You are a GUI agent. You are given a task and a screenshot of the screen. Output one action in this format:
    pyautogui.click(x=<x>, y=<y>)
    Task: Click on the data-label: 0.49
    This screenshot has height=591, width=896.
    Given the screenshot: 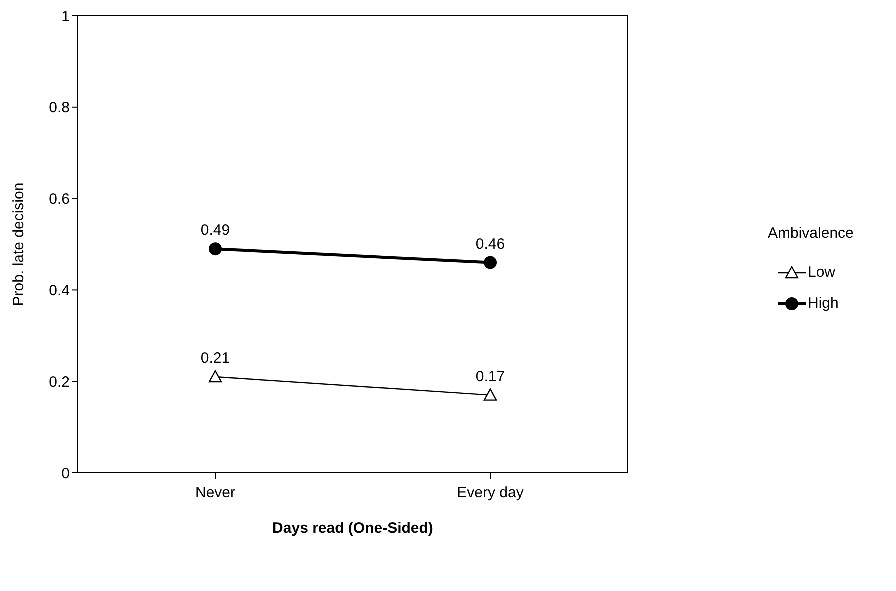 What is the action you would take?
    pyautogui.click(x=215, y=231)
    